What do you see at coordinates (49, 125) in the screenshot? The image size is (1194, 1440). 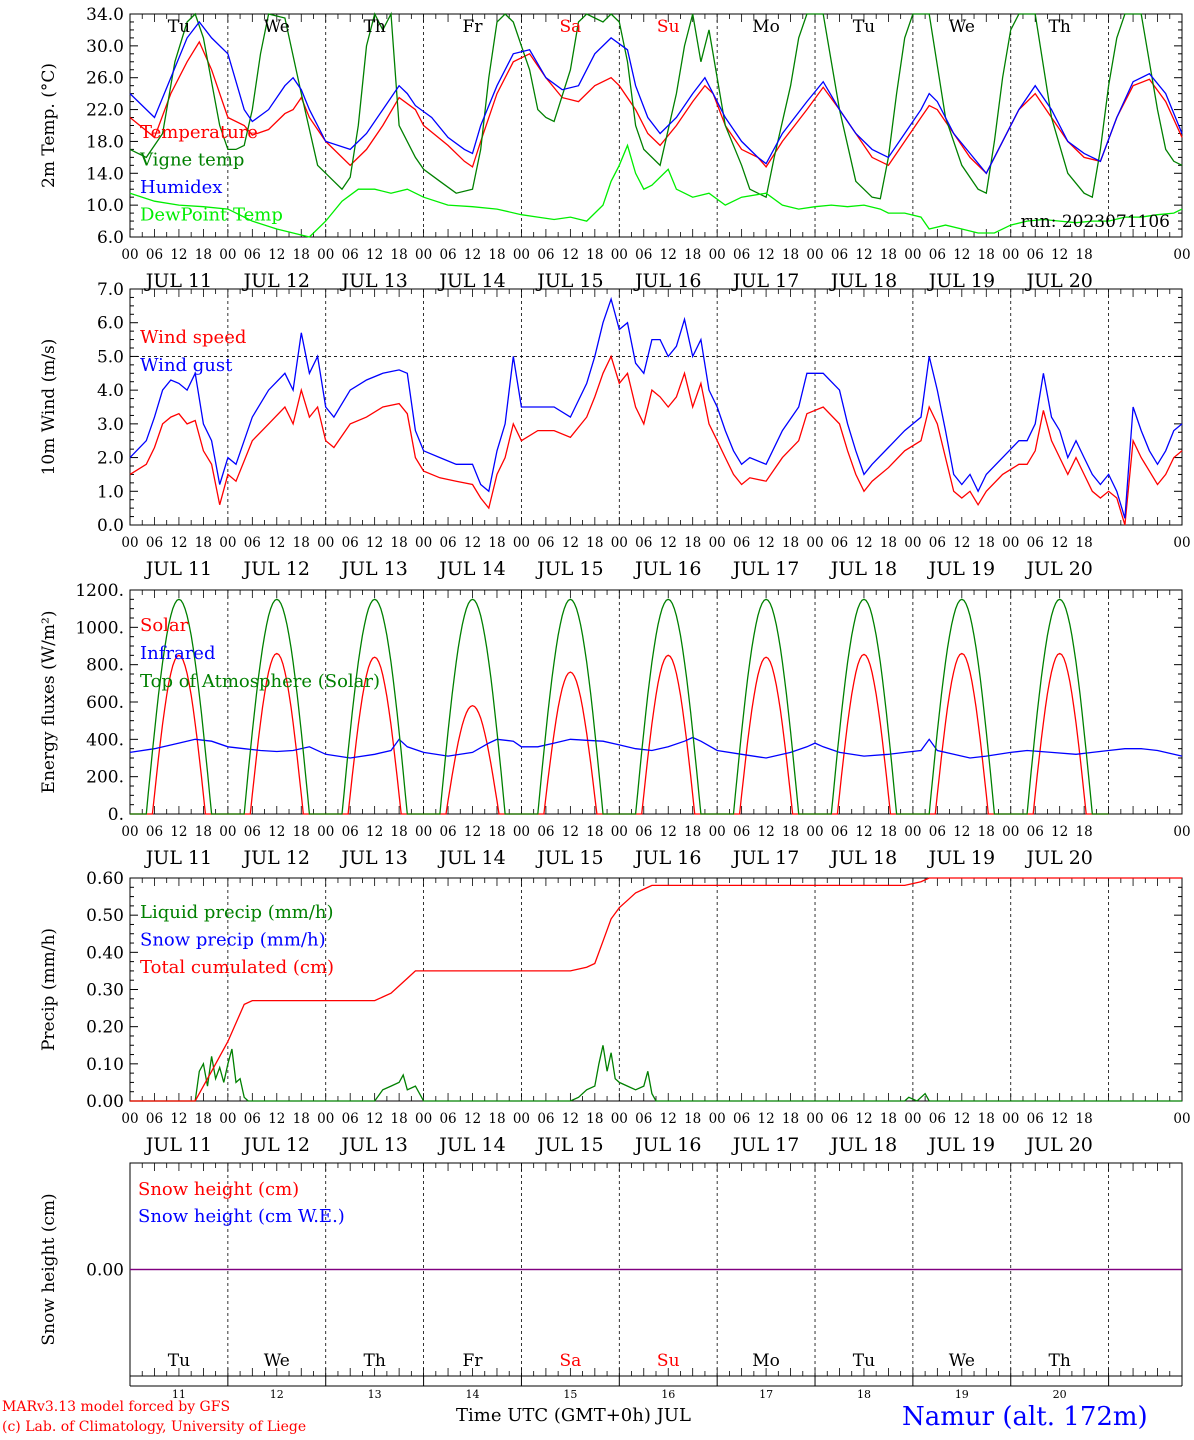 I see `y-axis-title: 2m Temp. (°C)` at bounding box center [49, 125].